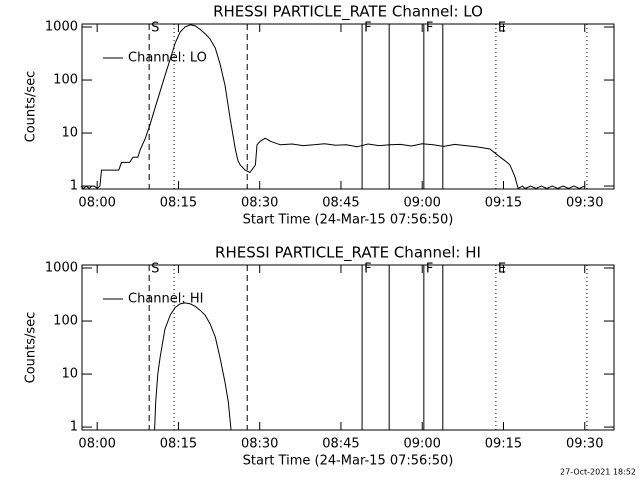  I want to click on chart-title: RHESSI PARTICLE_RATE Channel: LO, so click(348, 12).